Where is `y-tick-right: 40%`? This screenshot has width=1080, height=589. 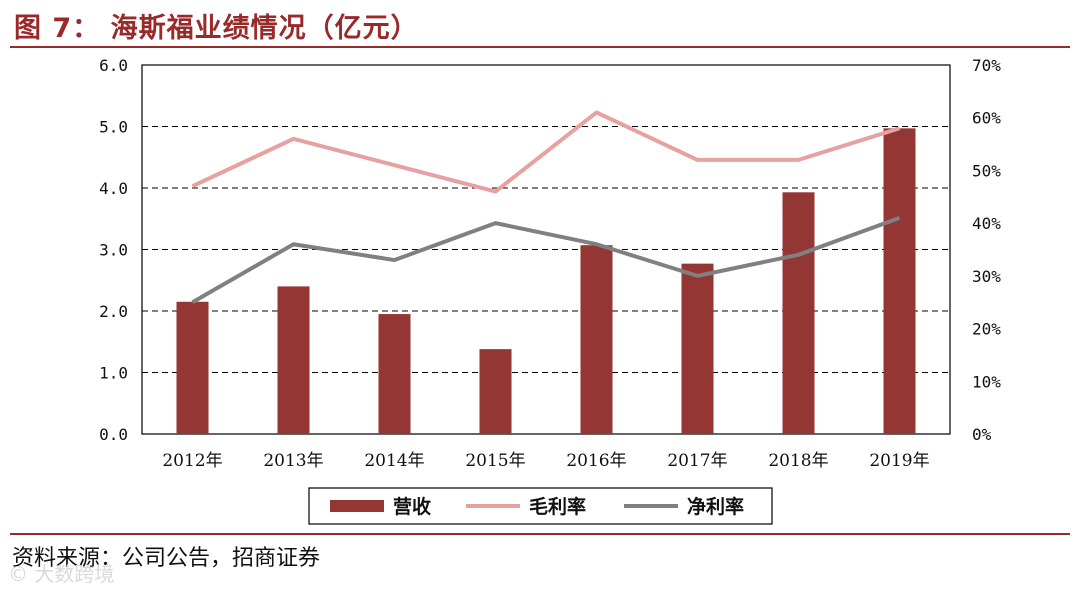
y-tick-right: 40% is located at coordinates (986, 223).